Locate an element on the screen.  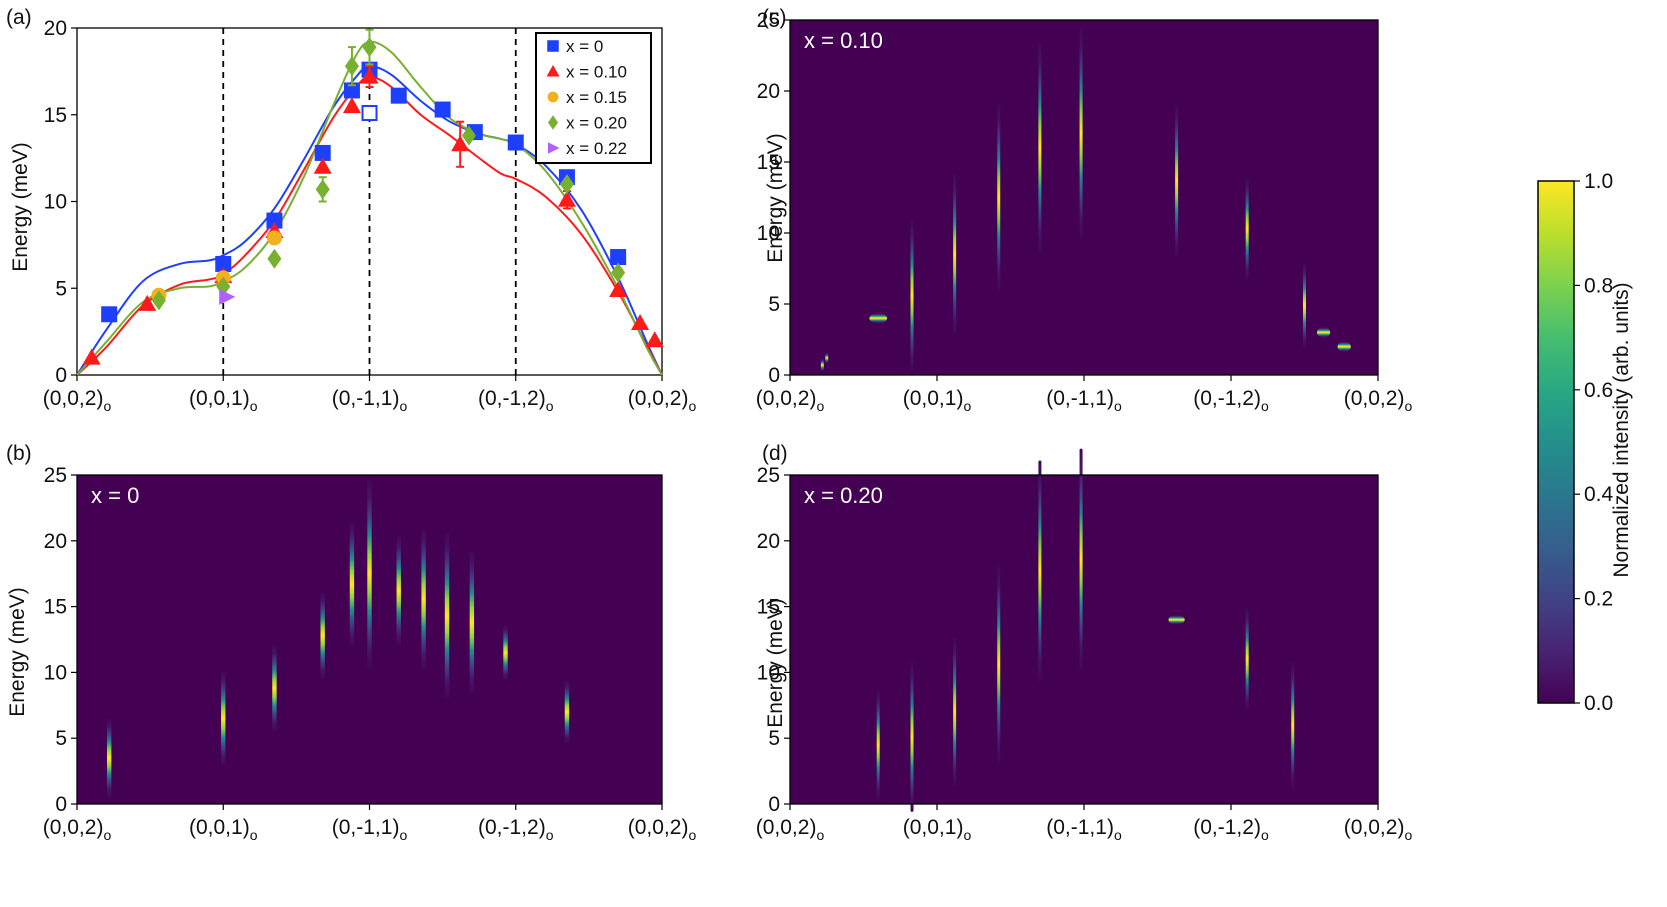
legend: x = 0 x = 0.10 x = 0.15 x = 0.20 x = 0.22 is located at coordinates (593, 98).